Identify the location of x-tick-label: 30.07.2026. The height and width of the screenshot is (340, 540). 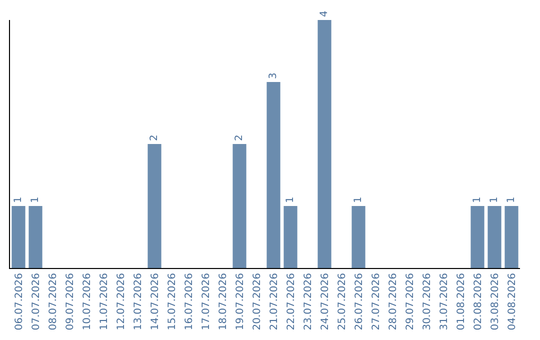
(427, 301).